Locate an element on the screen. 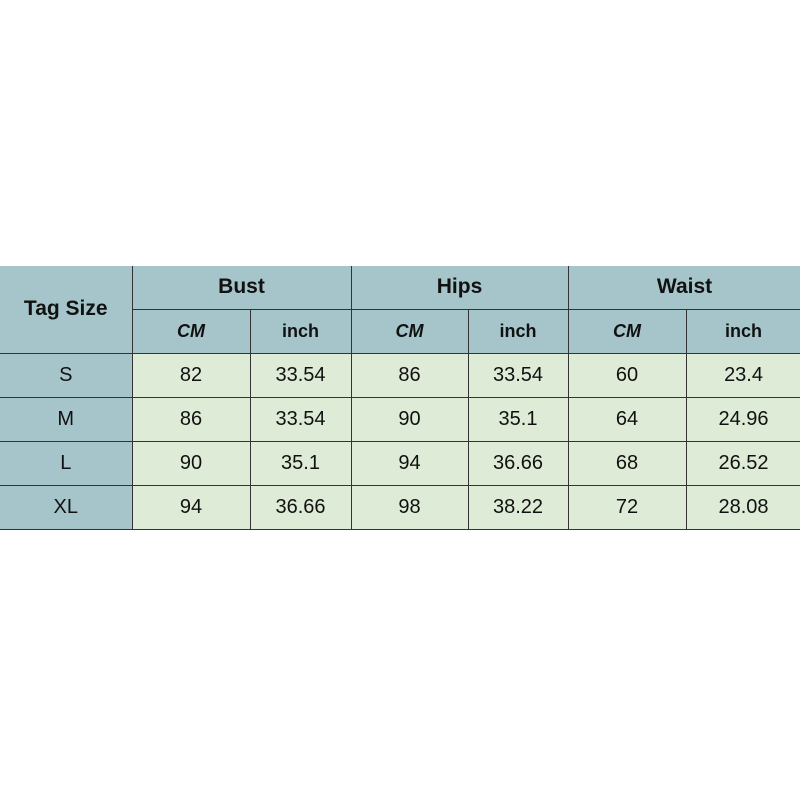  size-cell: M is located at coordinates (66, 419).